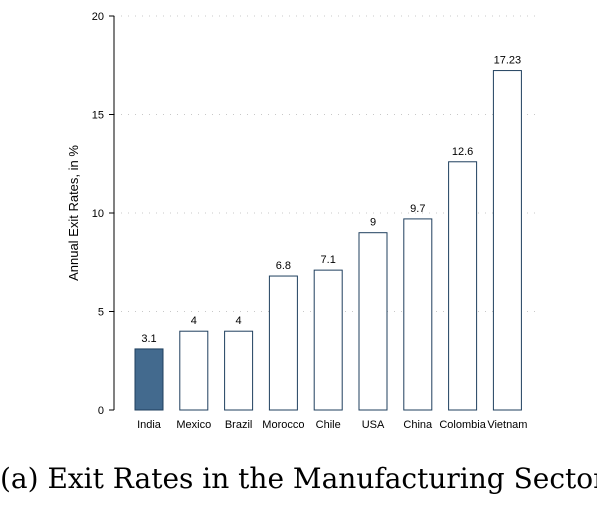 Image resolution: width=597 pixels, height=510 pixels. Describe the element at coordinates (283, 425) in the screenshot. I see `x-tick-label: Morocco` at that location.